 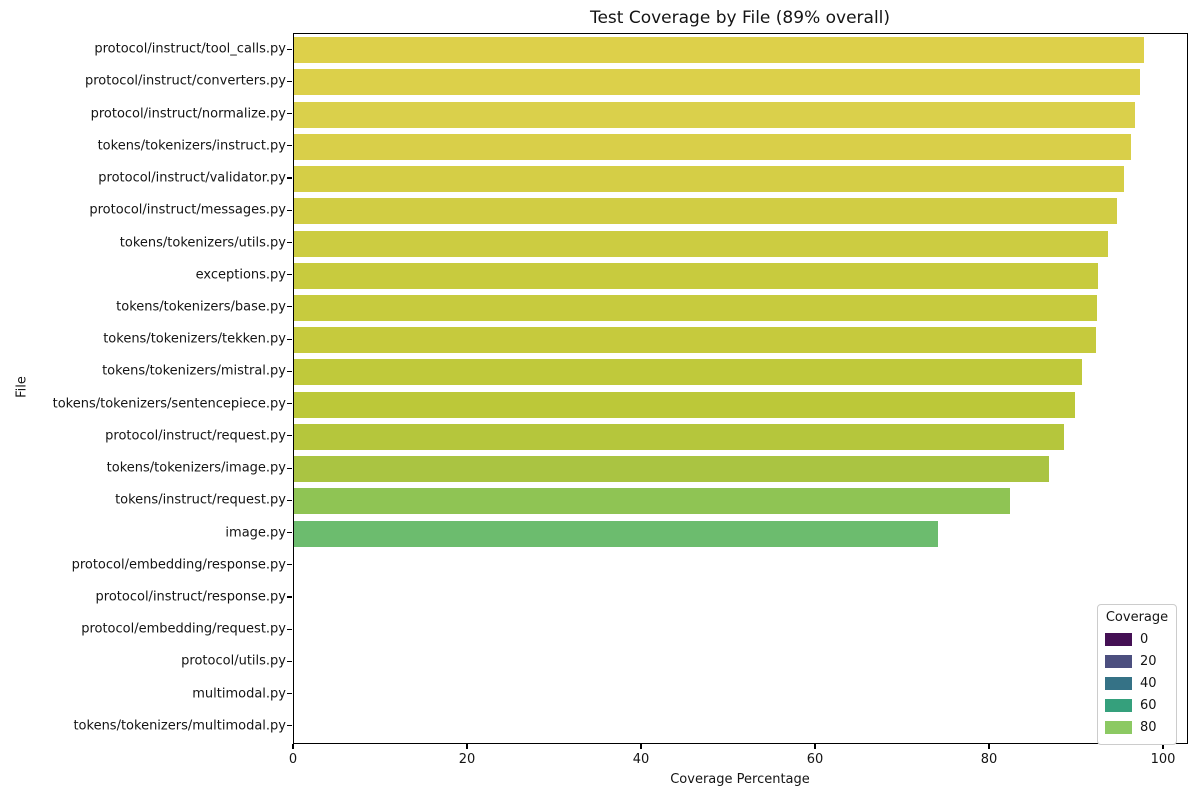 I want to click on legend-entry: 40, so click(x=1137, y=683).